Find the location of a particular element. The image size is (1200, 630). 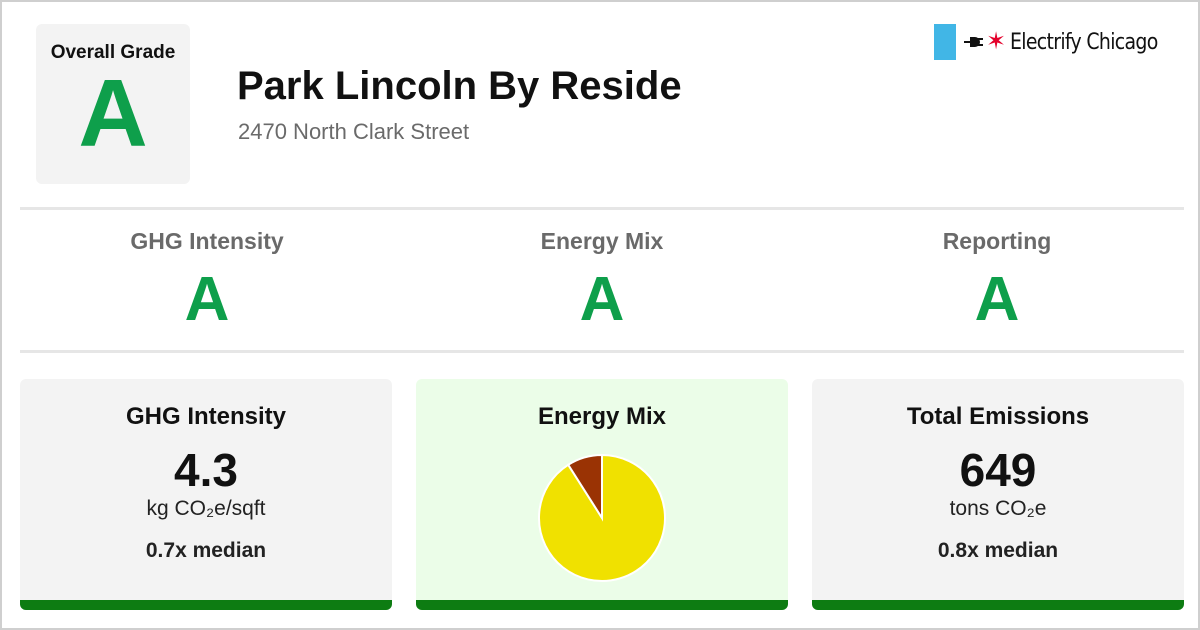

plug-icon is located at coordinates (973, 42).